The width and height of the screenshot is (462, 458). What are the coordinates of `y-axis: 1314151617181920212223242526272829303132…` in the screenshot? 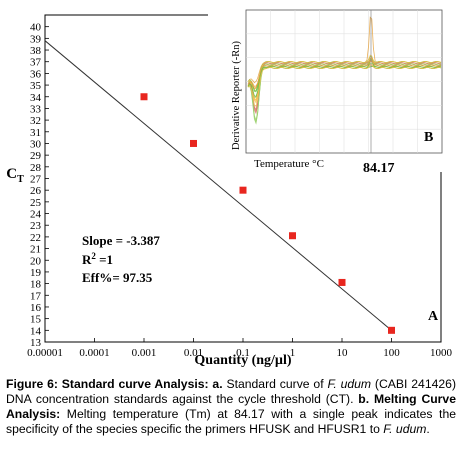 It's located at (39, 185).